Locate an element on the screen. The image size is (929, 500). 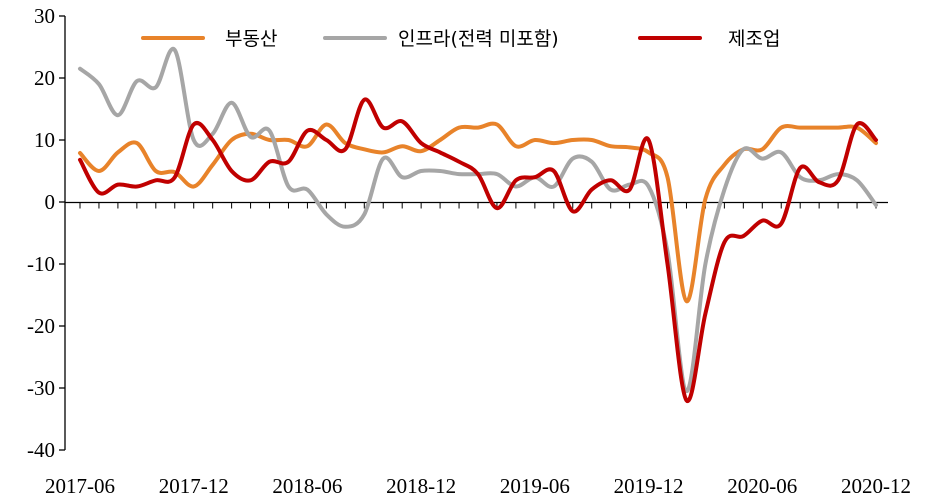
x-tick-label: 2017-12 is located at coordinates (194, 486).